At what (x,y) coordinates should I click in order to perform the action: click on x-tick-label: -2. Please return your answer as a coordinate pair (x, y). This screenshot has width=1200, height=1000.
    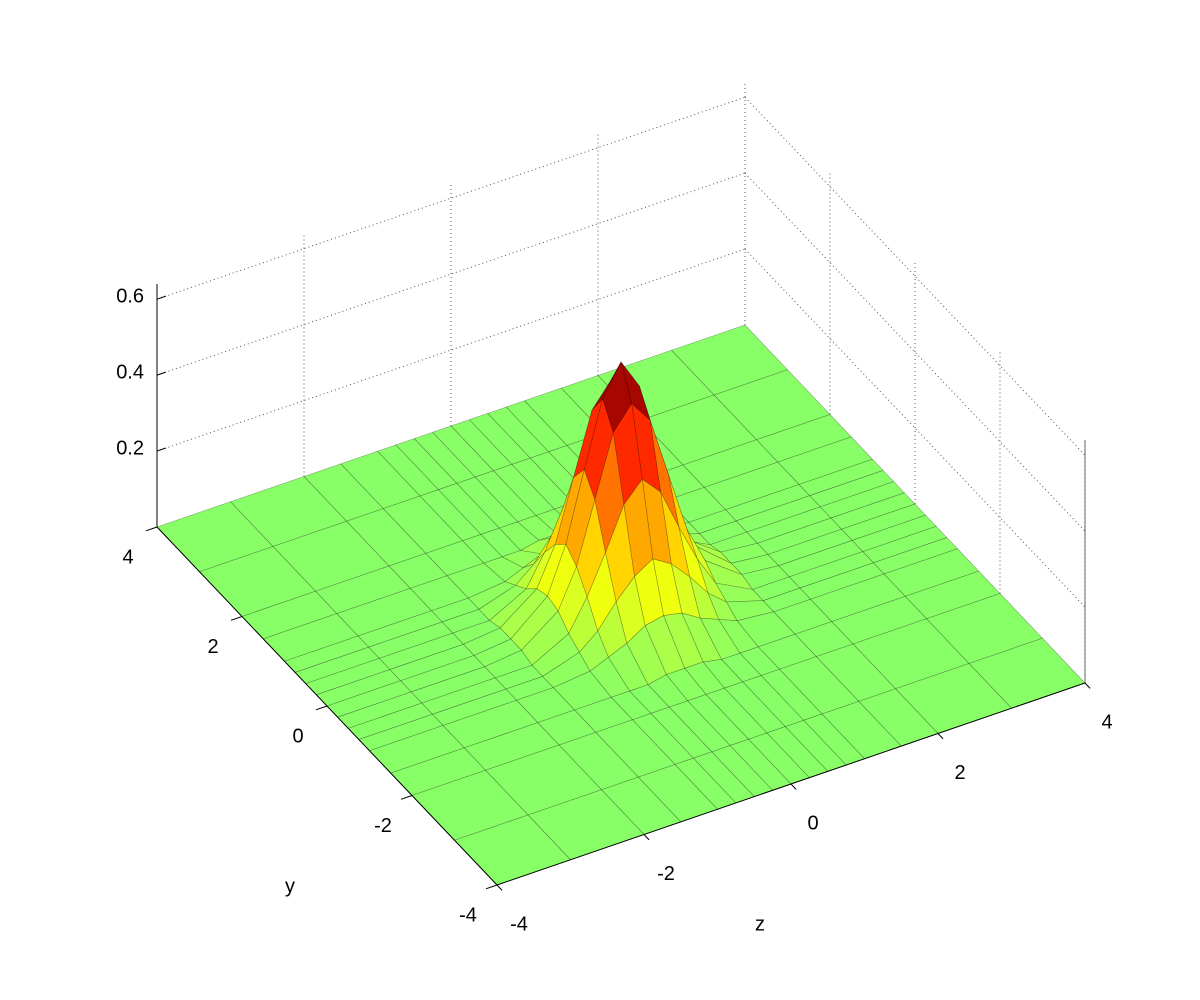
    Looking at the image, I should click on (666, 874).